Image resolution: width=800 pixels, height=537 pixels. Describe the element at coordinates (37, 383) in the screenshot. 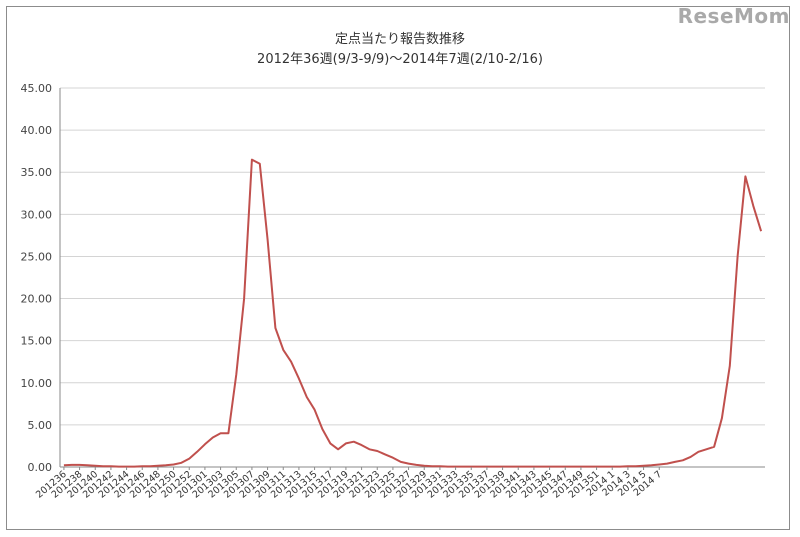

I see `y-tick-label: 10.00` at that location.